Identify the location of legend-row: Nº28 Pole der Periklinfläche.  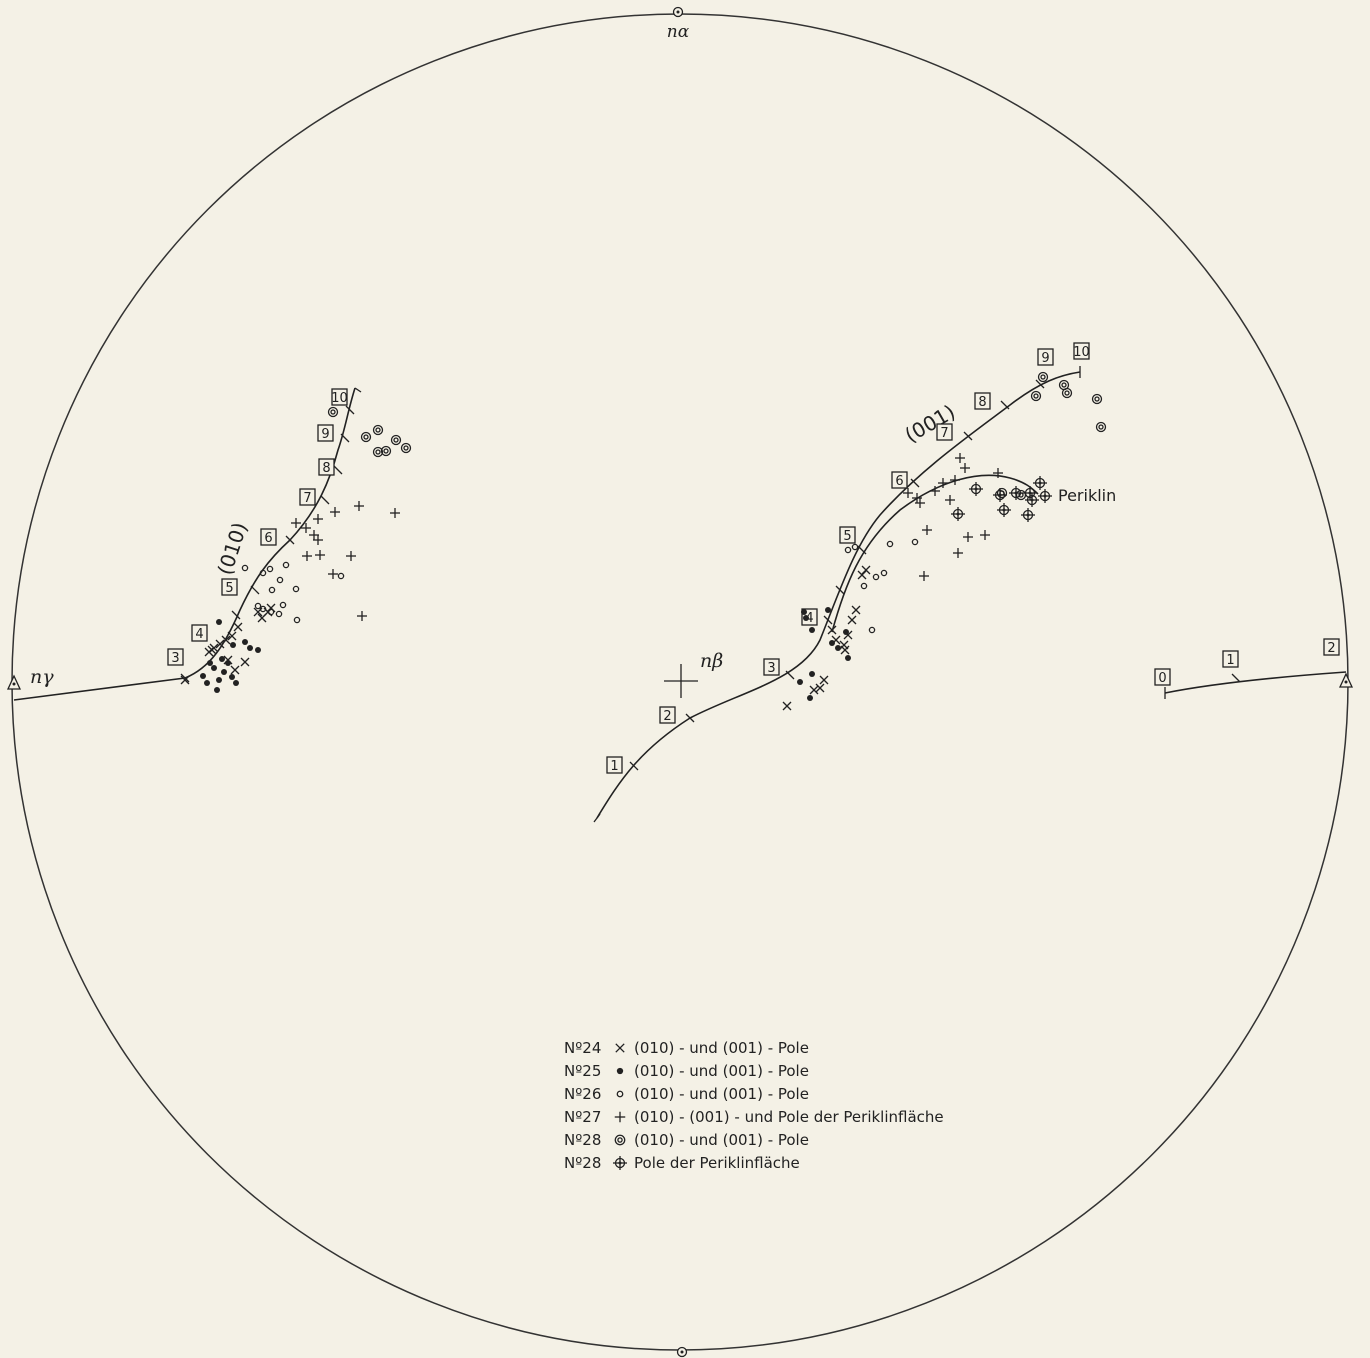
(682, 1163).